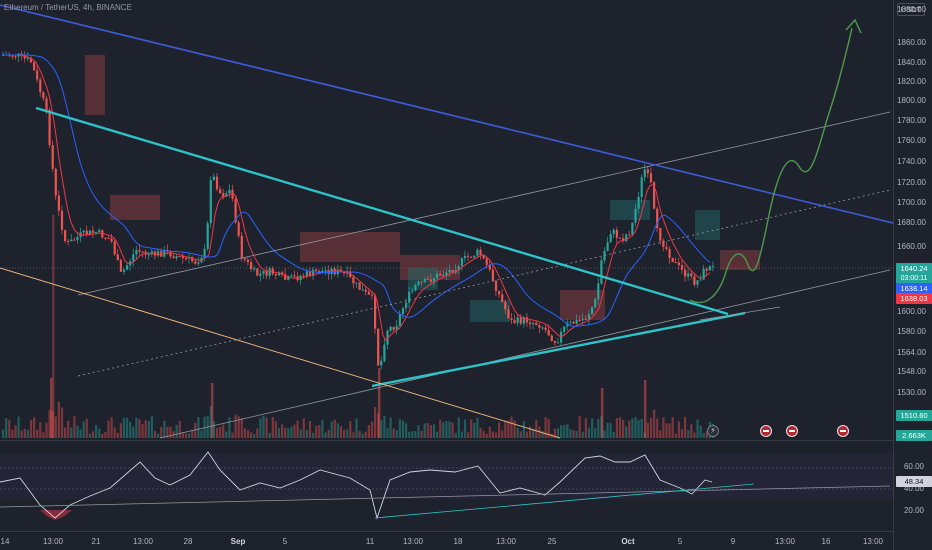 The height and width of the screenshot is (550, 932). Describe the element at coordinates (56, 515) in the screenshot. I see `rsi-oversold-fill` at that location.